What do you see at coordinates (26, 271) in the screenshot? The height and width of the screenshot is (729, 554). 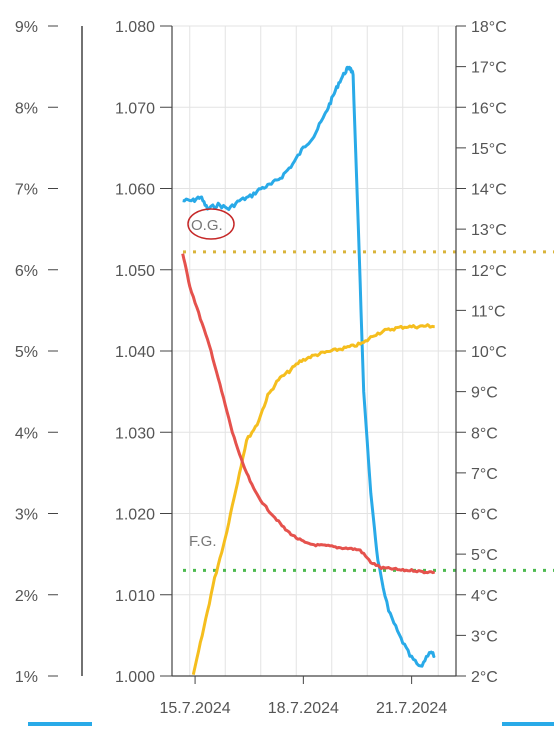 I see `percent-tick-label: 6%` at bounding box center [26, 271].